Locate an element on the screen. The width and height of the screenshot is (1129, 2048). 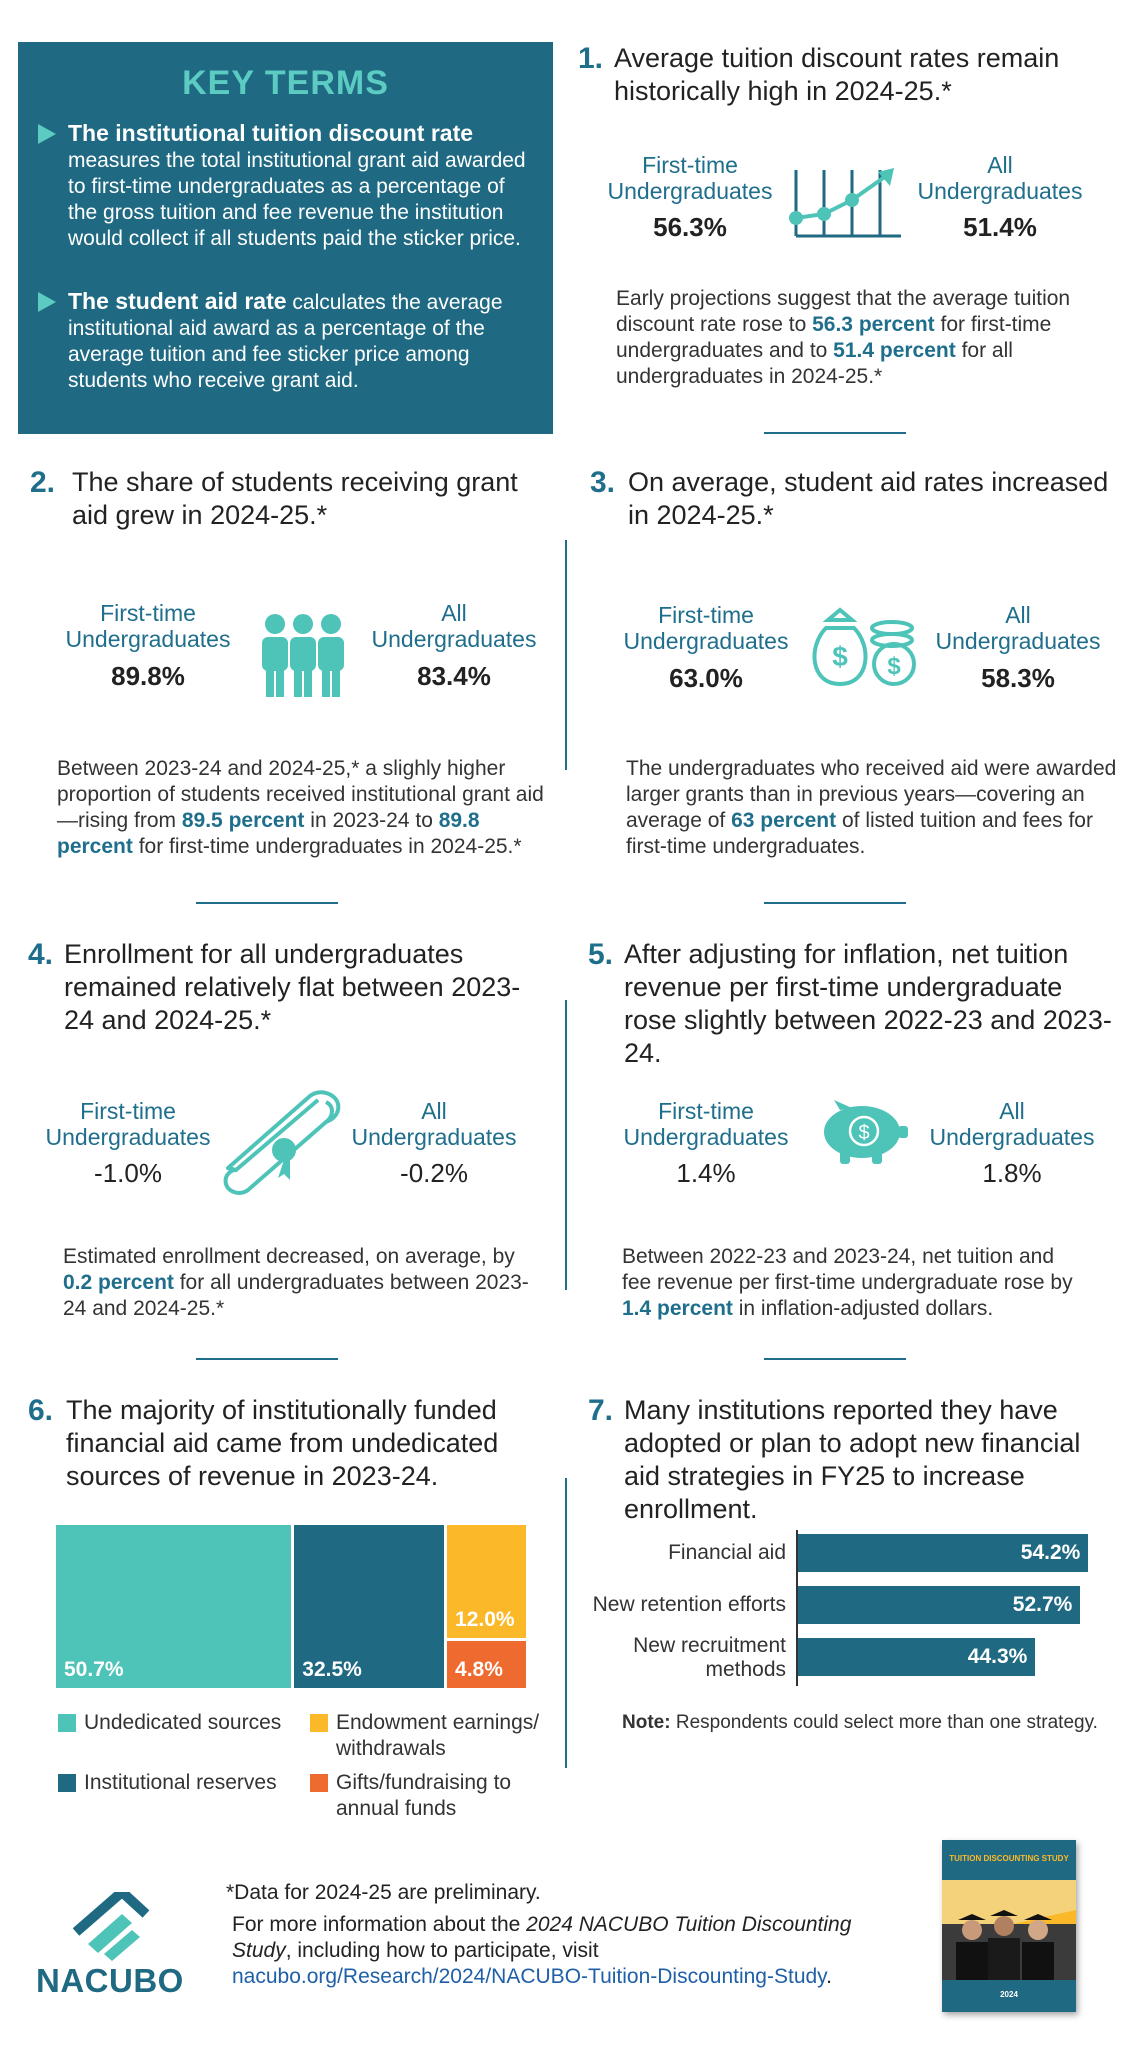
data-label: 4.8% is located at coordinates (479, 1669).